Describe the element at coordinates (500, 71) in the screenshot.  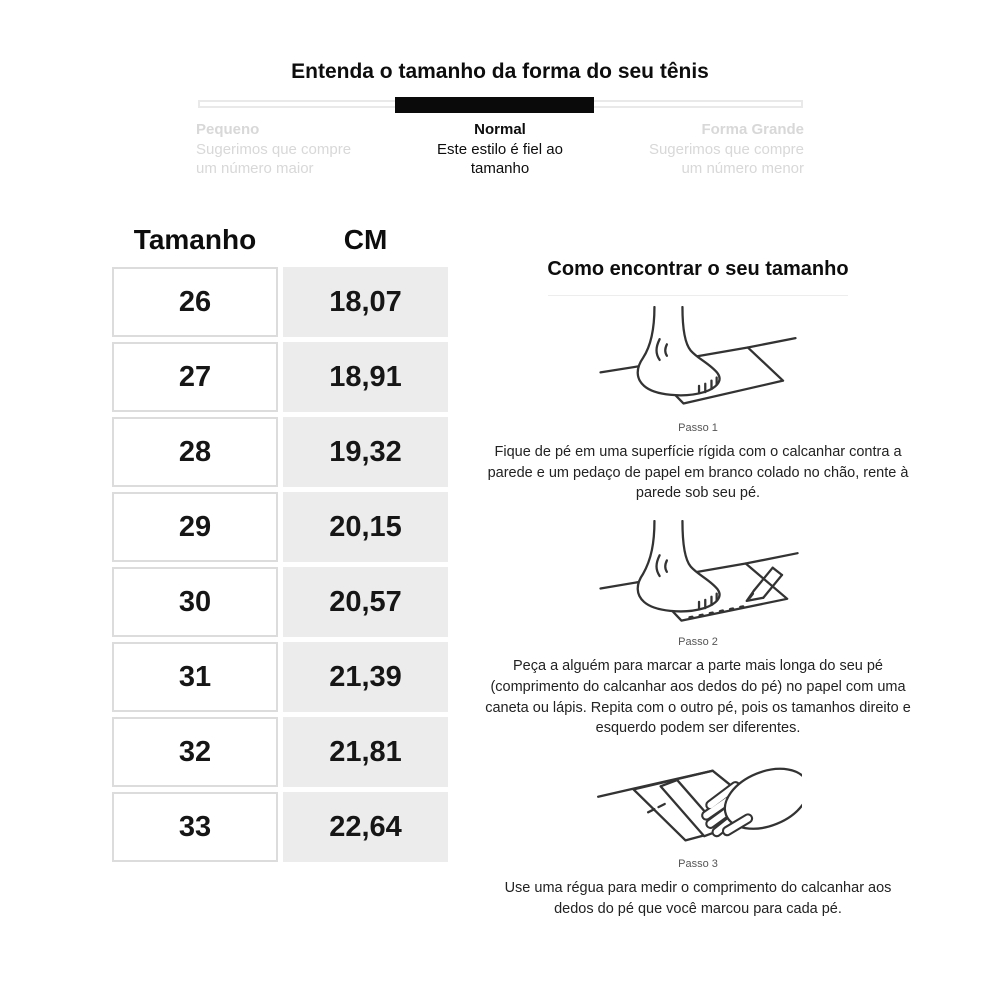
I see `fit-guide-title: Entenda o tamanho da forma do seu tênis` at that location.